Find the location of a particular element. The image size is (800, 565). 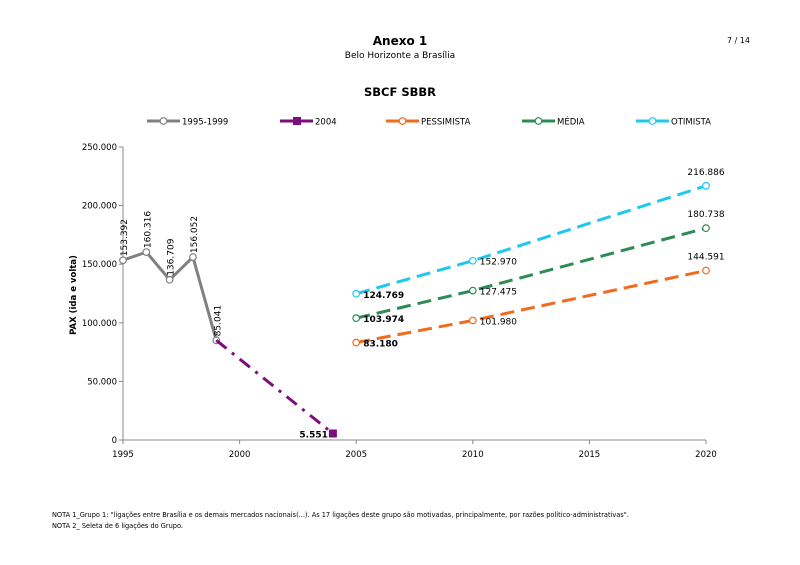

y-axis-title: PAX (ida e volta) is located at coordinates (74, 295).